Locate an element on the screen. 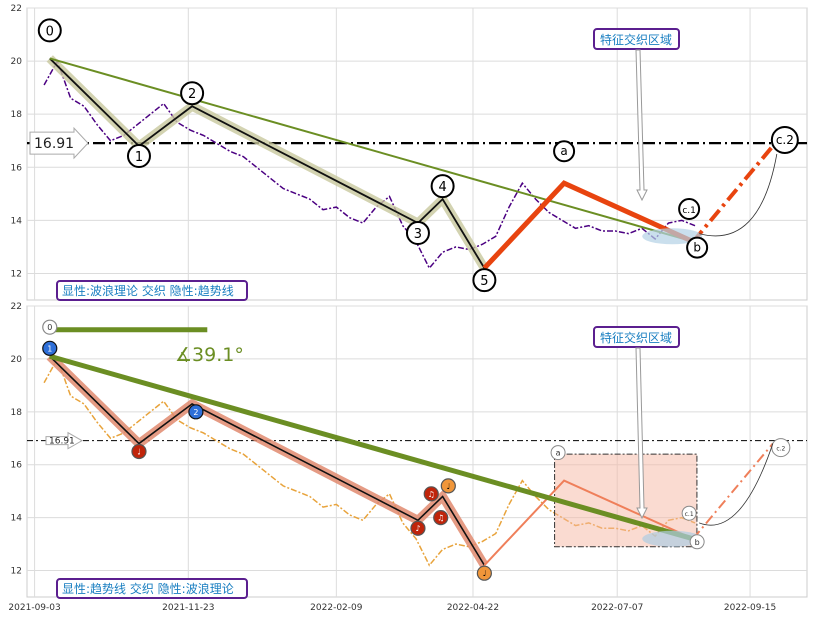 This screenshot has width=813, height=619. legend-text: 显性:波浪理论 交织 隐性:趋势线 is located at coordinates (148, 290).